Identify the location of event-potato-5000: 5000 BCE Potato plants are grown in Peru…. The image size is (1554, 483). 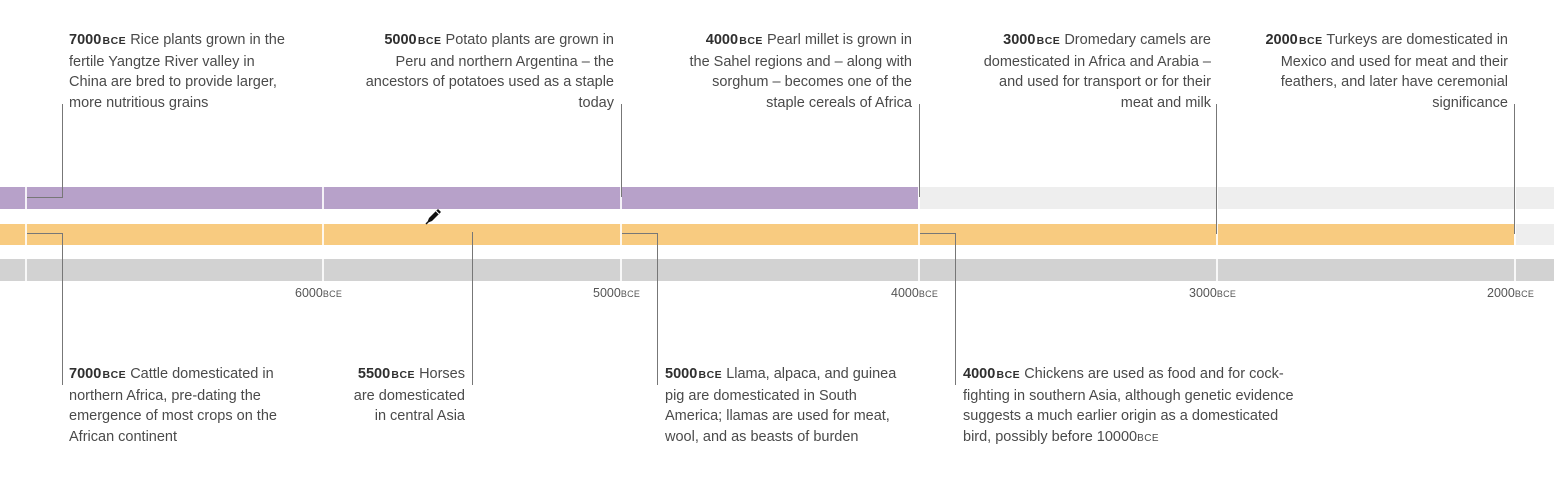
(489, 71).